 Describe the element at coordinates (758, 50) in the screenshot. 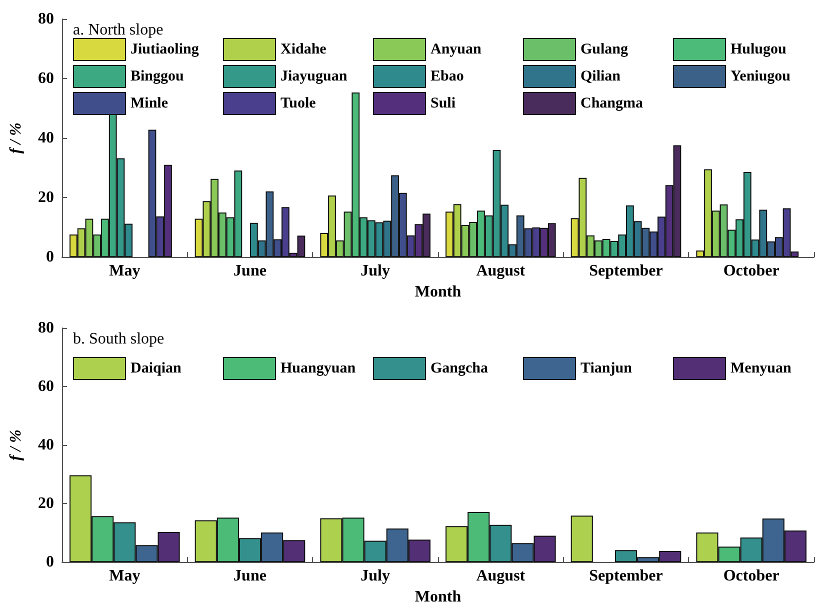

I see `legend-label: Hulugou` at that location.